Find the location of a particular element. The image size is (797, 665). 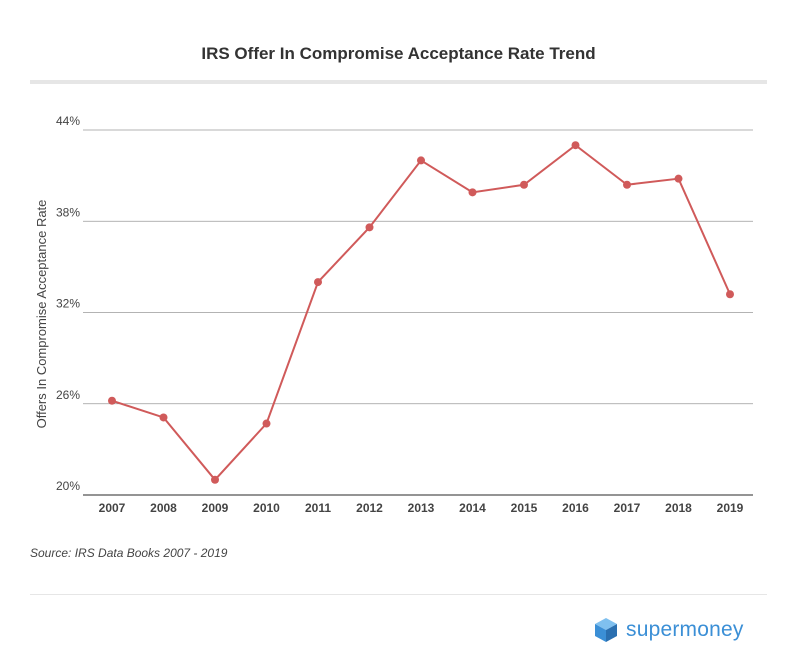

y-tick-label: 32% is located at coordinates (68, 304).